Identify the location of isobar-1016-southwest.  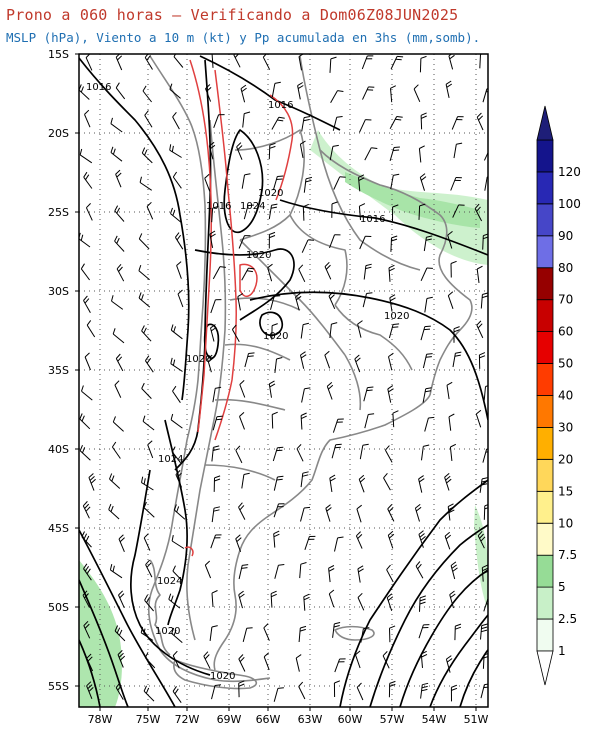
(127, 618).